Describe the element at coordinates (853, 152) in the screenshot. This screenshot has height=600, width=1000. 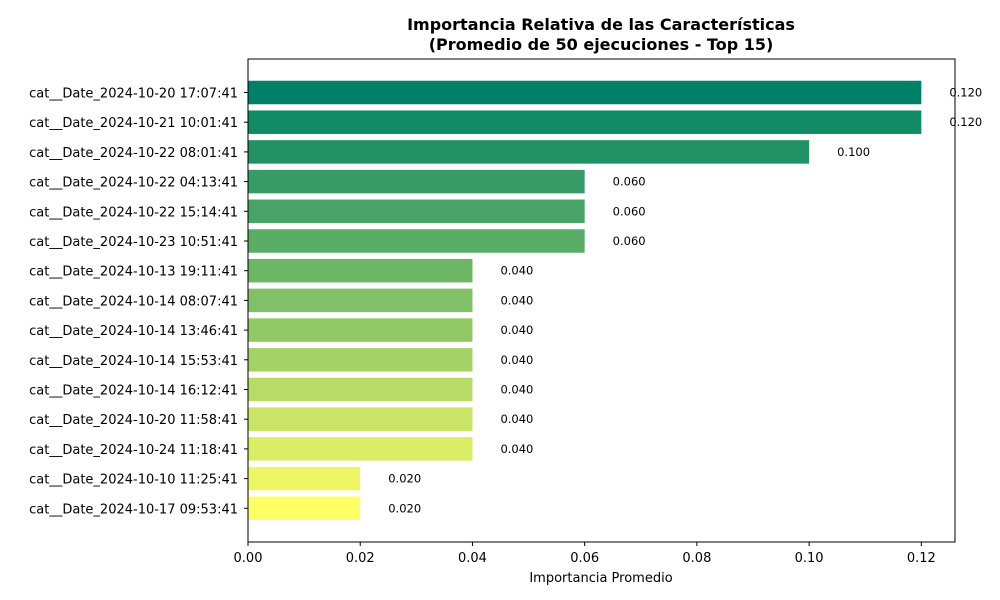
I see `data-label-3: 0.100` at that location.